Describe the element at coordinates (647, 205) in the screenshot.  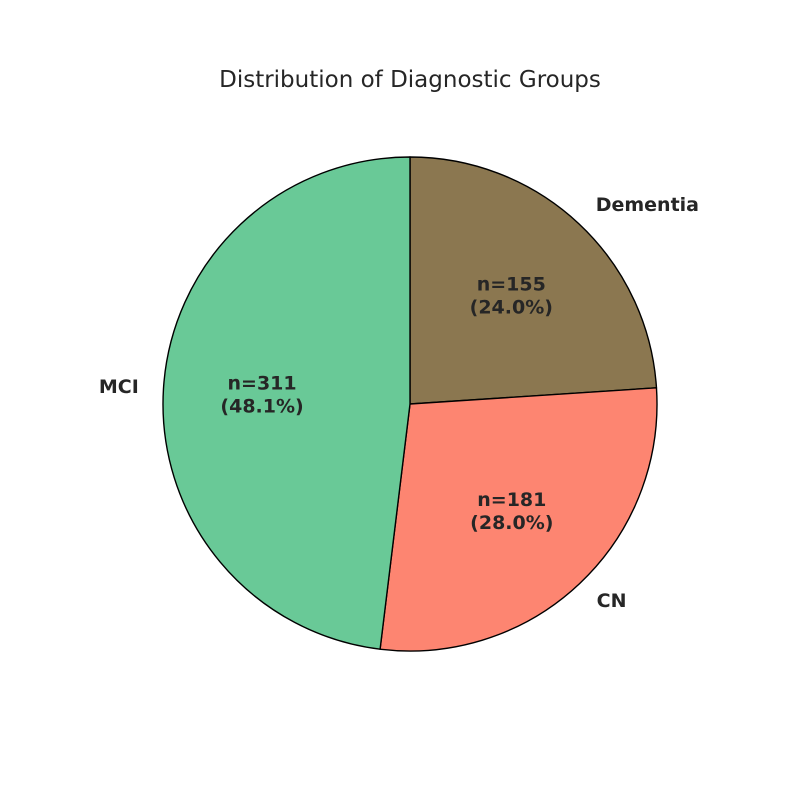
I see `slice-label-dementia: Dementia` at that location.